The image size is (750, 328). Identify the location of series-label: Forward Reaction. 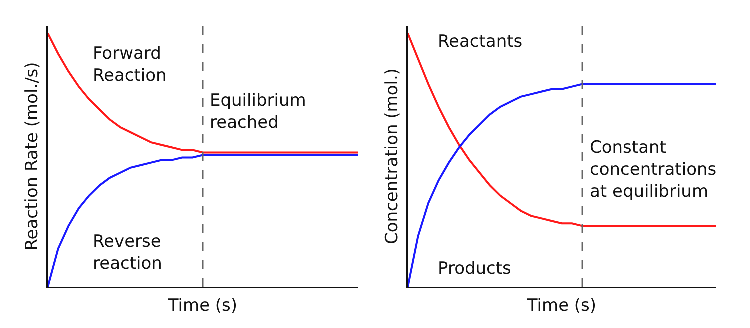
(130, 65).